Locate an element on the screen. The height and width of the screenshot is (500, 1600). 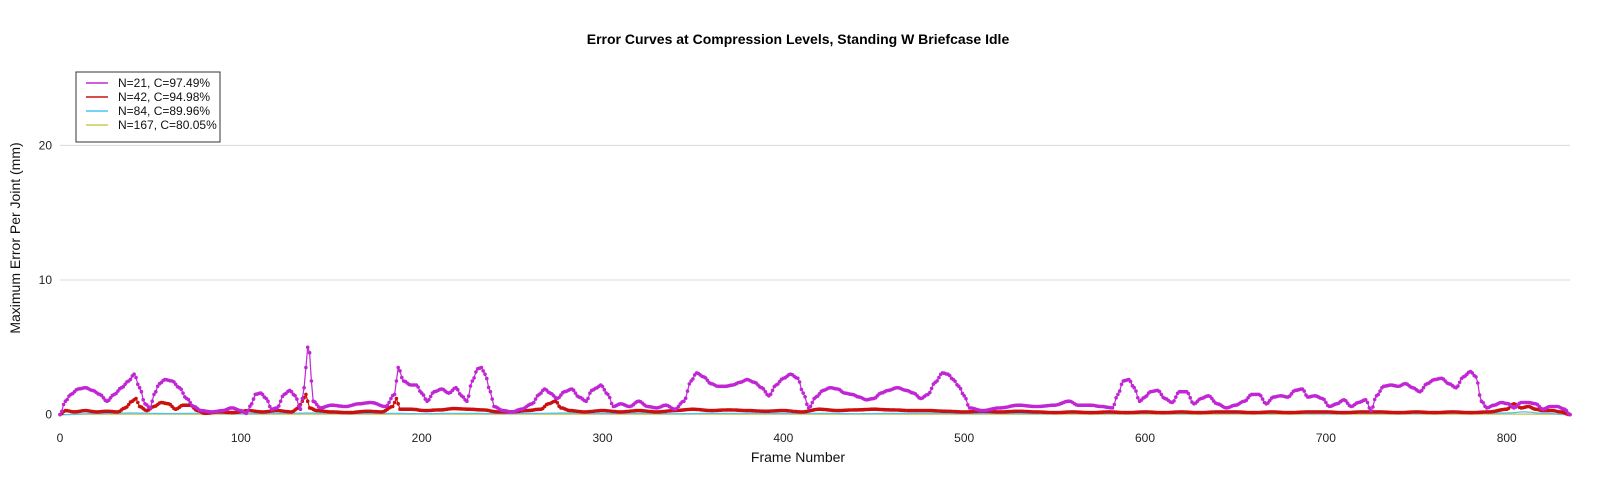
legend-label: N=167, C=80.05% is located at coordinates (167, 125).